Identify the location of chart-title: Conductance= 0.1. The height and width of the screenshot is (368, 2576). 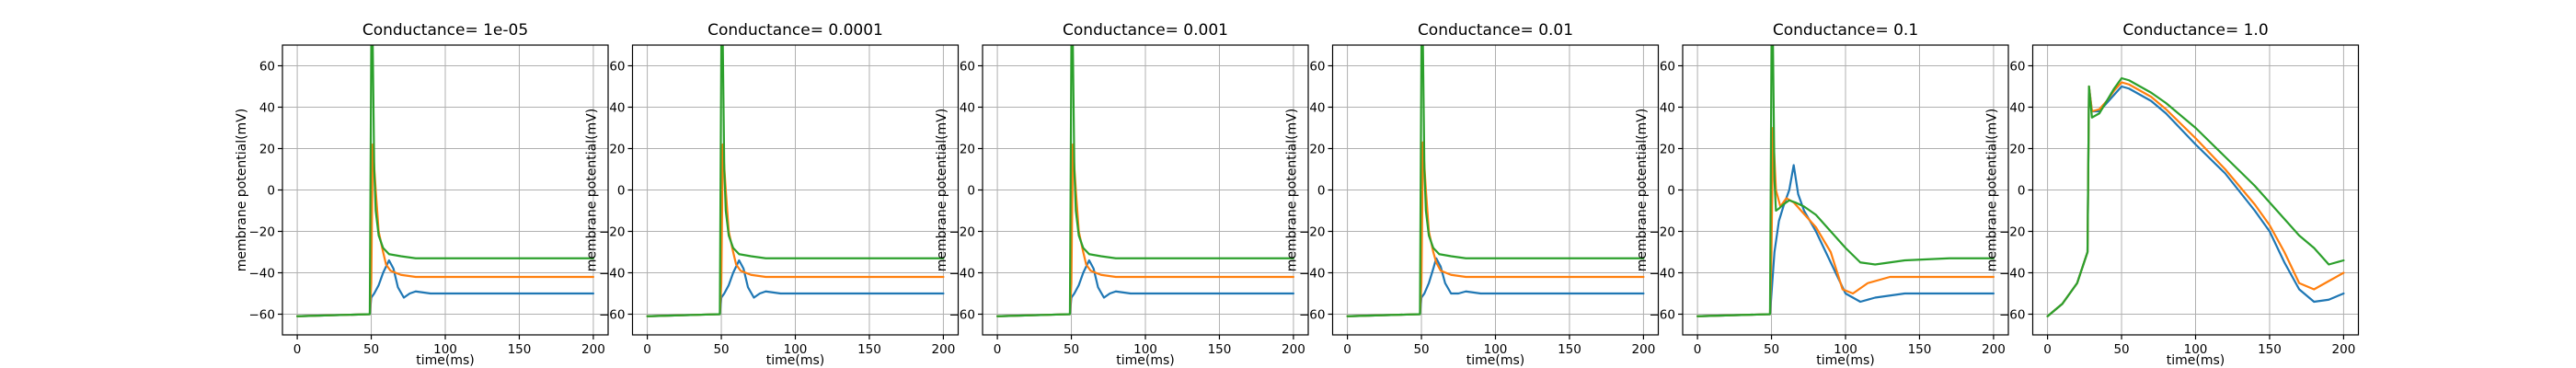
(1845, 30).